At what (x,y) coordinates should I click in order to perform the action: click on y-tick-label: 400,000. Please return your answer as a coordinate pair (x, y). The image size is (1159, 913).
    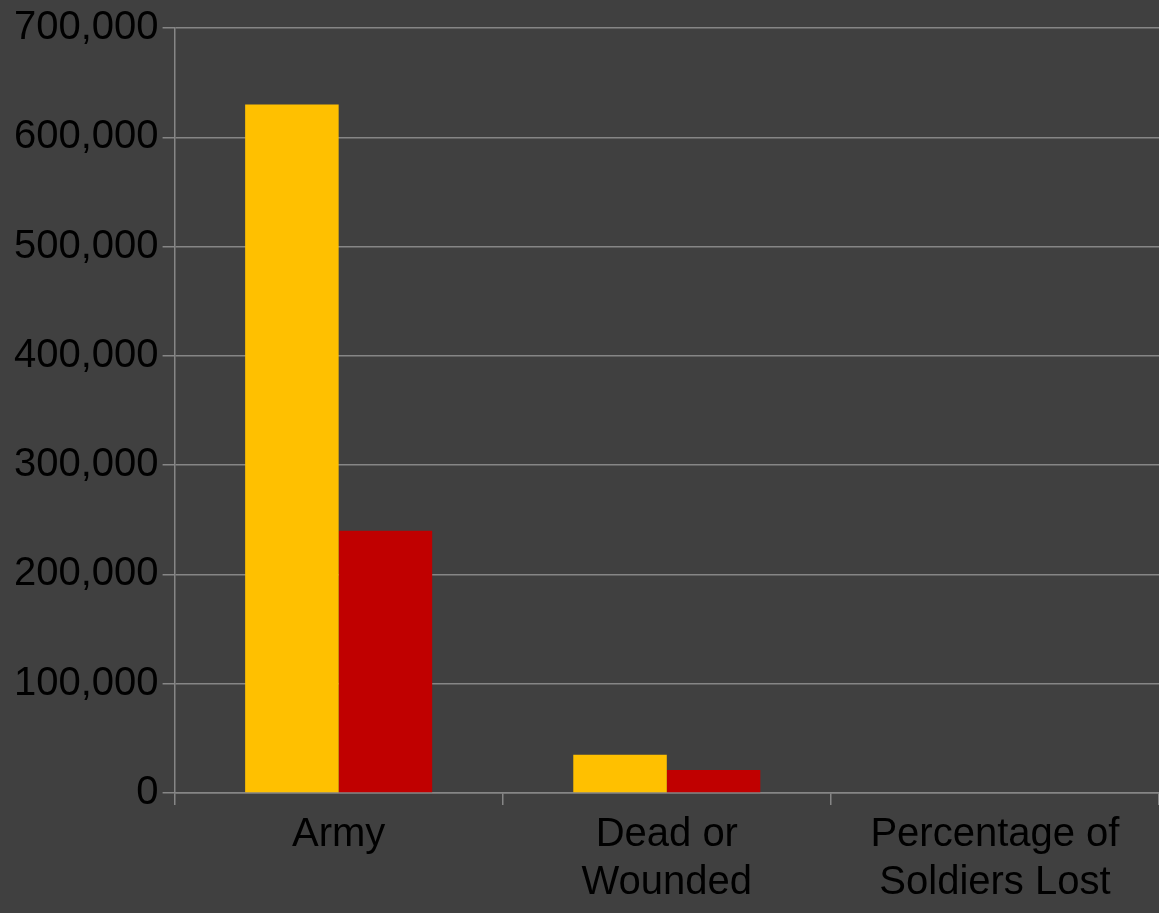
    Looking at the image, I should click on (86, 352).